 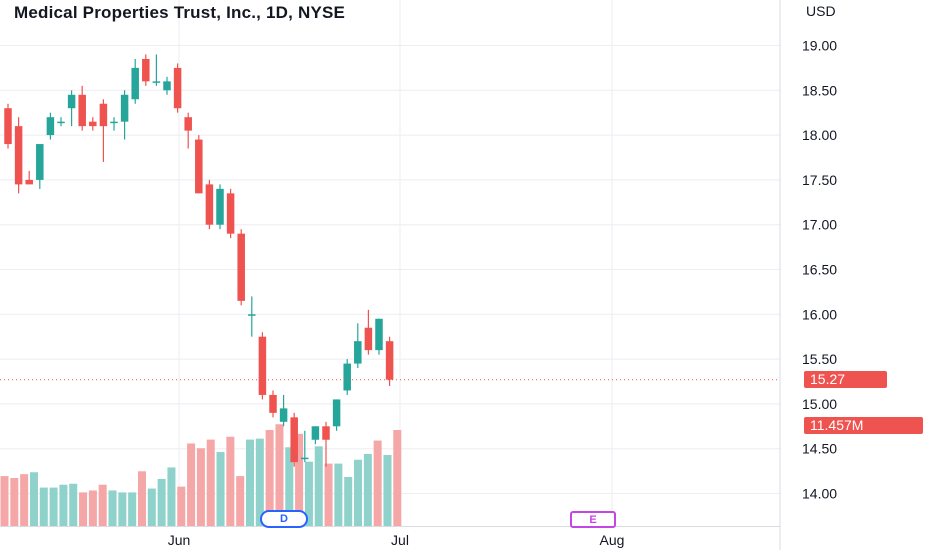 I want to click on price-tick-label: 14.50, so click(x=819, y=449).